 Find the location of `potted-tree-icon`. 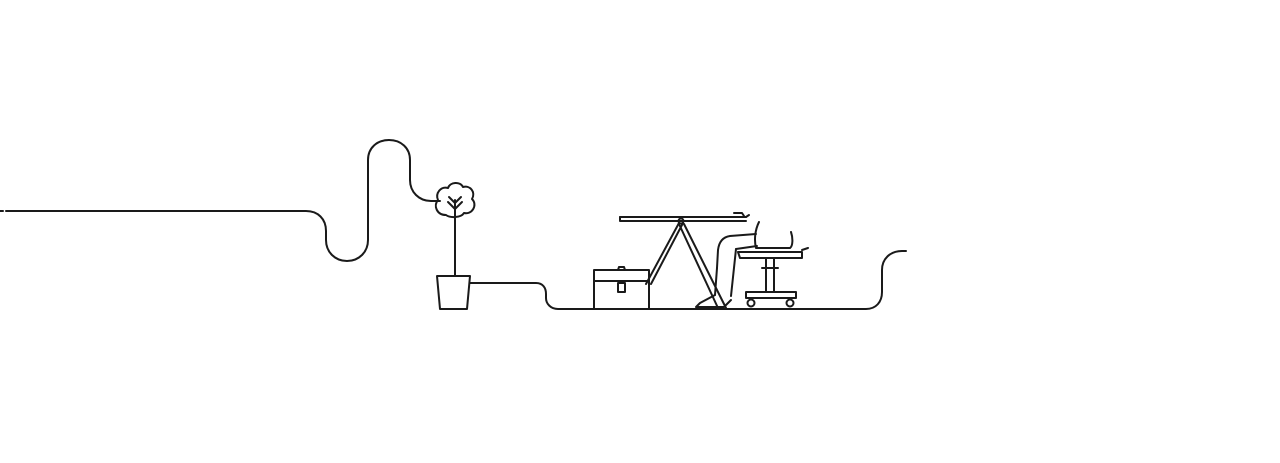

potted-tree-icon is located at coordinates (455, 246).